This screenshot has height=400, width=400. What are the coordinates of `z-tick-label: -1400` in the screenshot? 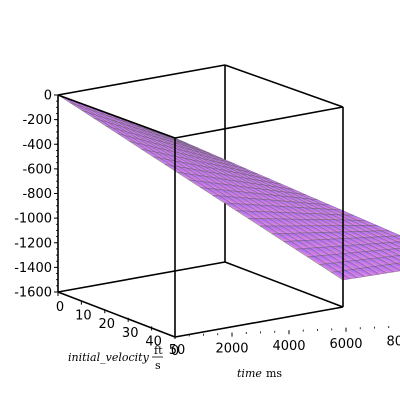 It's located at (33, 268).